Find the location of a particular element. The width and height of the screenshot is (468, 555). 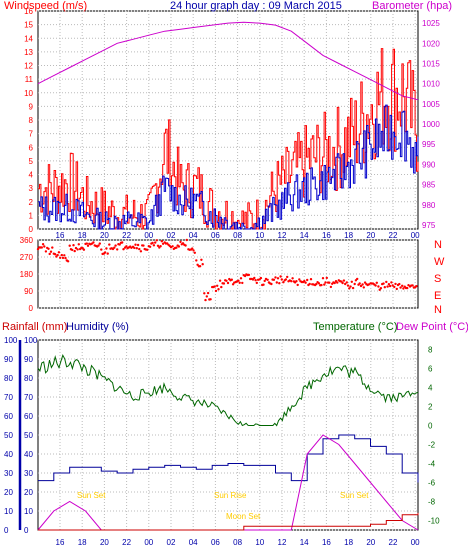

bottom-x-tick-label: 18 is located at coordinates (82, 542).